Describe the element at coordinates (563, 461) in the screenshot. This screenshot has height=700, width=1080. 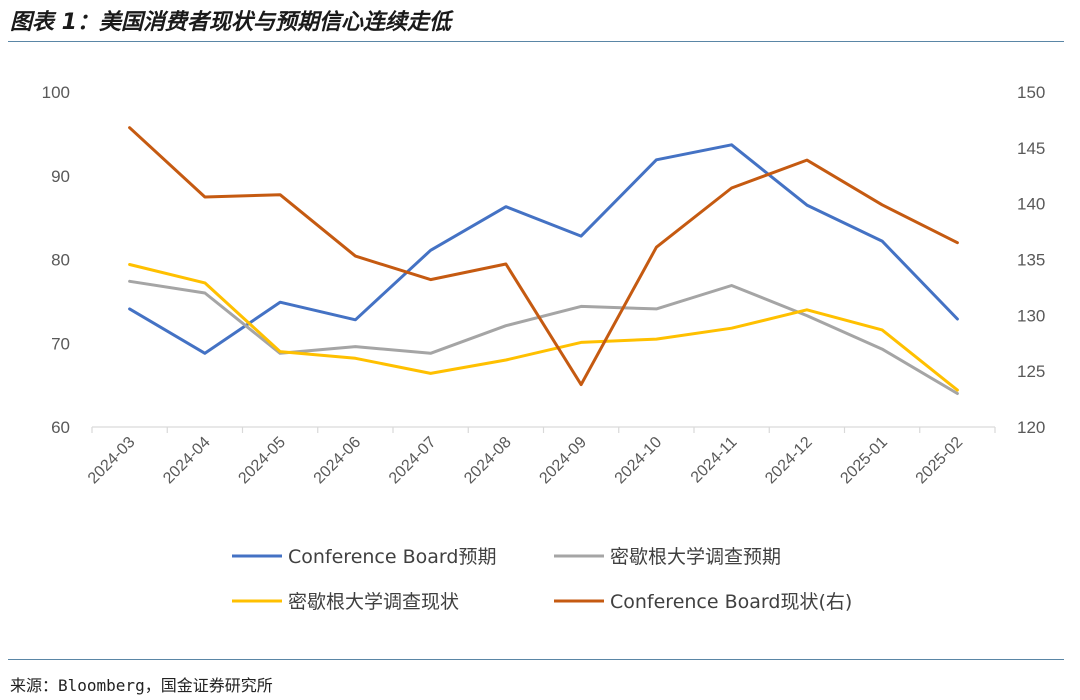
I see `x-tick-label: 2024-09` at that location.